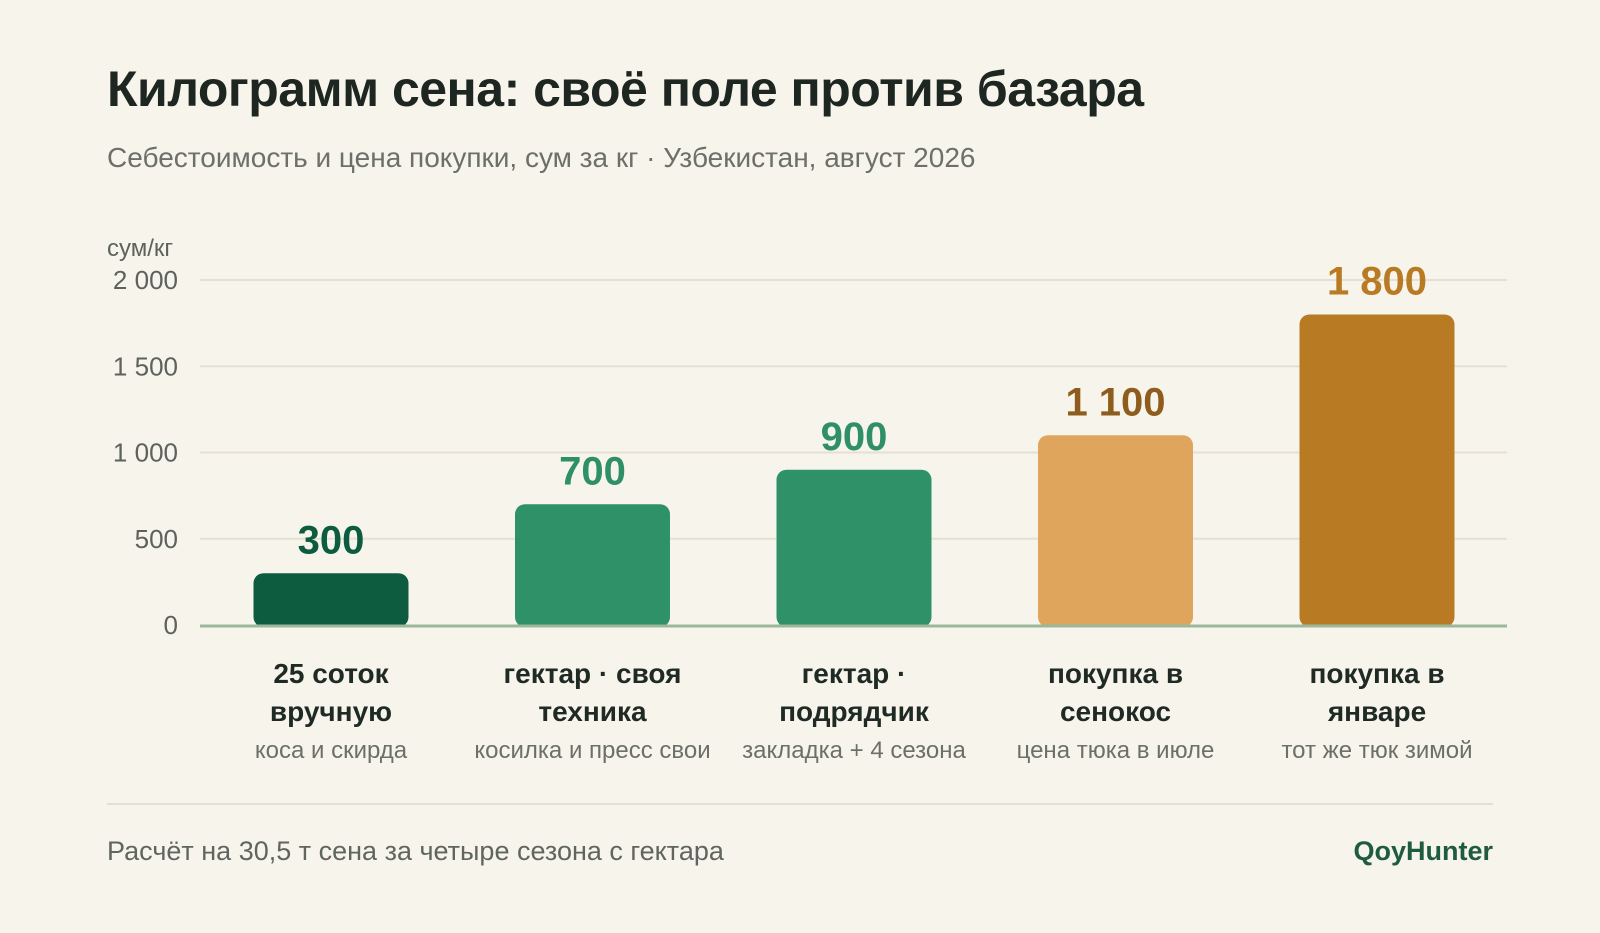 This screenshot has width=1600, height=933. I want to click on x-category-sublabel: закладка + 4 сезона, so click(854, 750).